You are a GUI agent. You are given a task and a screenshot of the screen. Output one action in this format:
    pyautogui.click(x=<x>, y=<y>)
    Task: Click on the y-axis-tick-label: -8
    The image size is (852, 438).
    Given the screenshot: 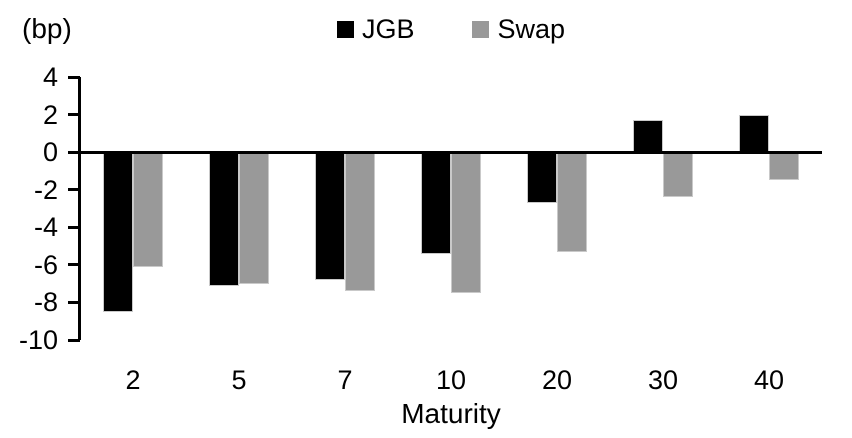 What is the action you would take?
    pyautogui.click(x=45, y=302)
    